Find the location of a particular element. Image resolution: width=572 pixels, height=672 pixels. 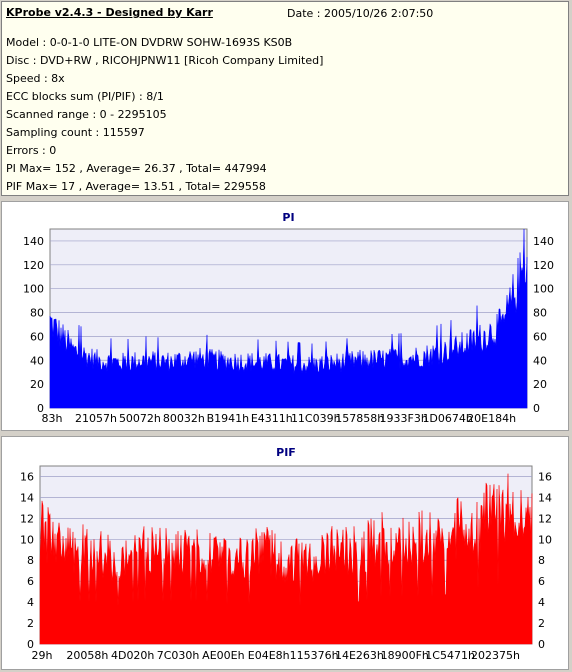

y-tick-label-right: 20 is located at coordinates (540, 384).